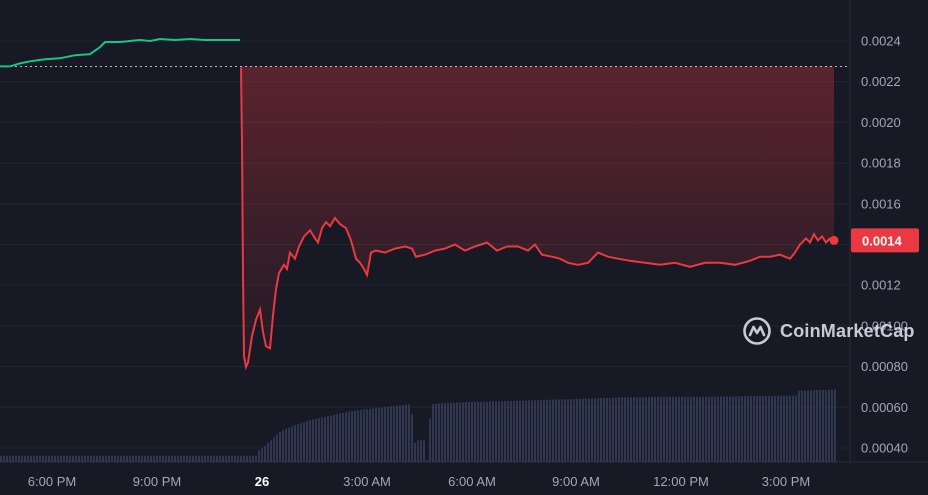  Describe the element at coordinates (884, 448) in the screenshot. I see `y-tick-label: 0.00040` at that location.